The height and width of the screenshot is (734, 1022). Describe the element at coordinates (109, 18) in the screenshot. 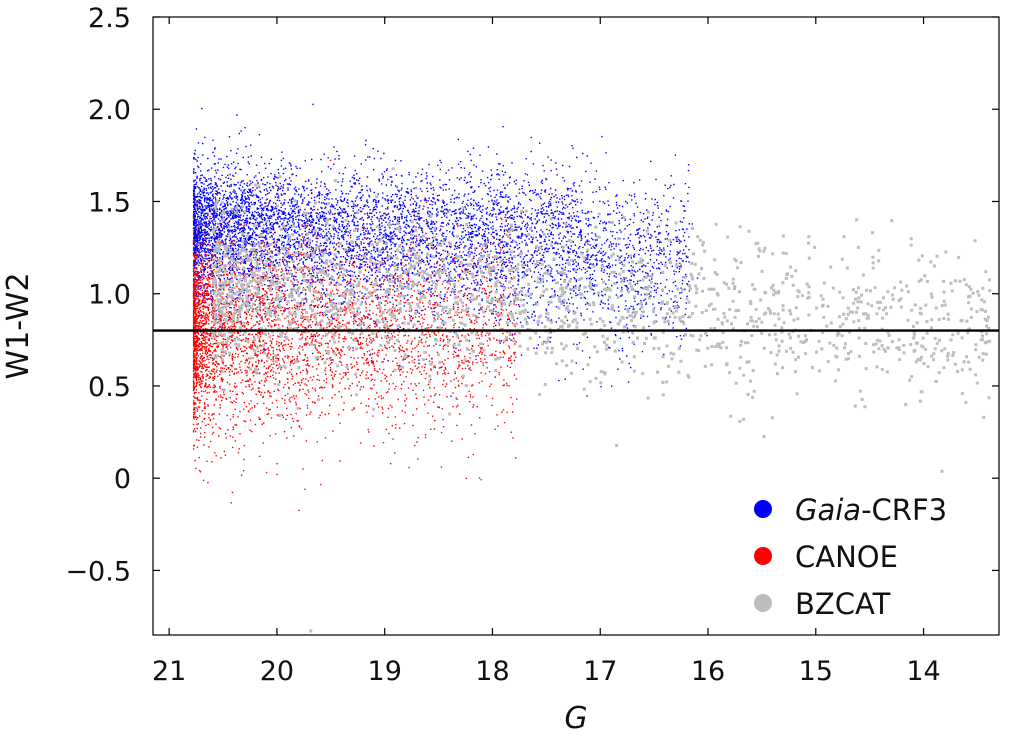

I see `y-tick-label: 2.5` at that location.